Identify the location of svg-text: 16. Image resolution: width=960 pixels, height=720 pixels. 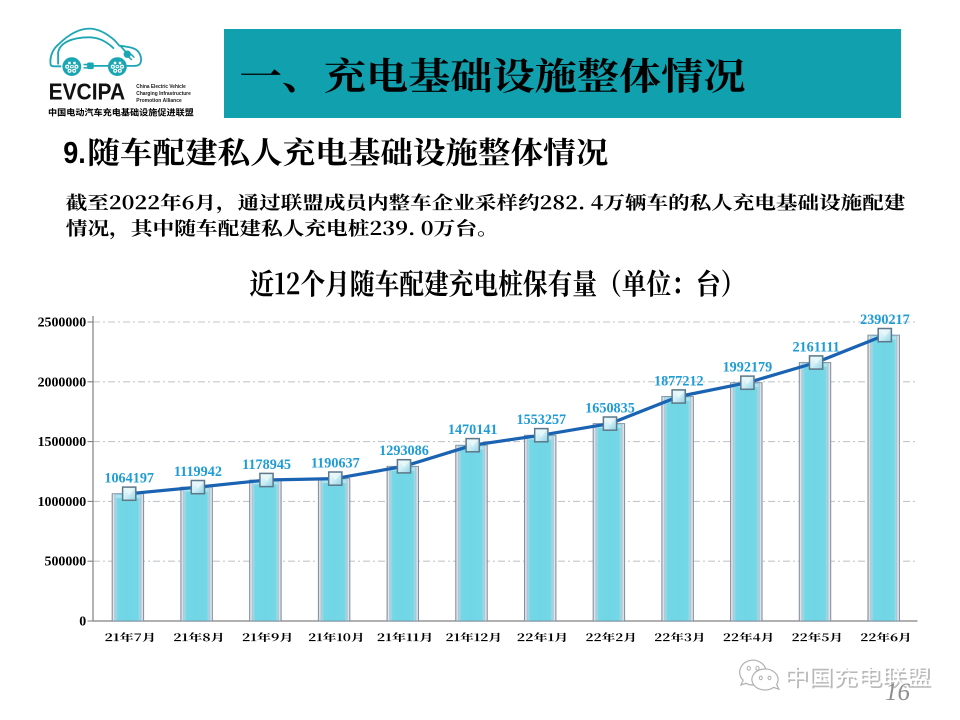
(898, 692).